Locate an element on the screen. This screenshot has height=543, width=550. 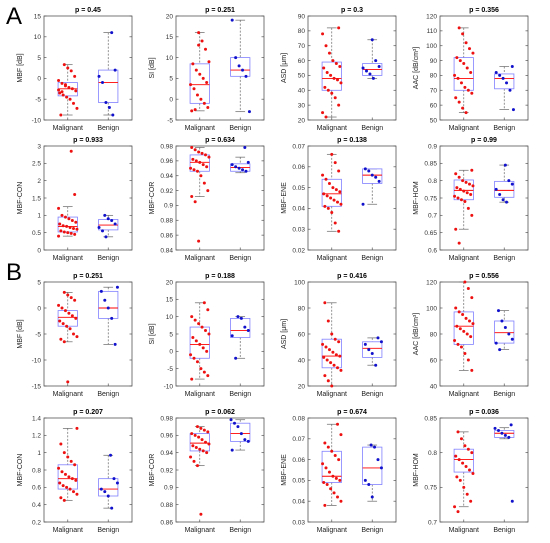
panel-title: p = 0.188 is located at coordinates (220, 276).